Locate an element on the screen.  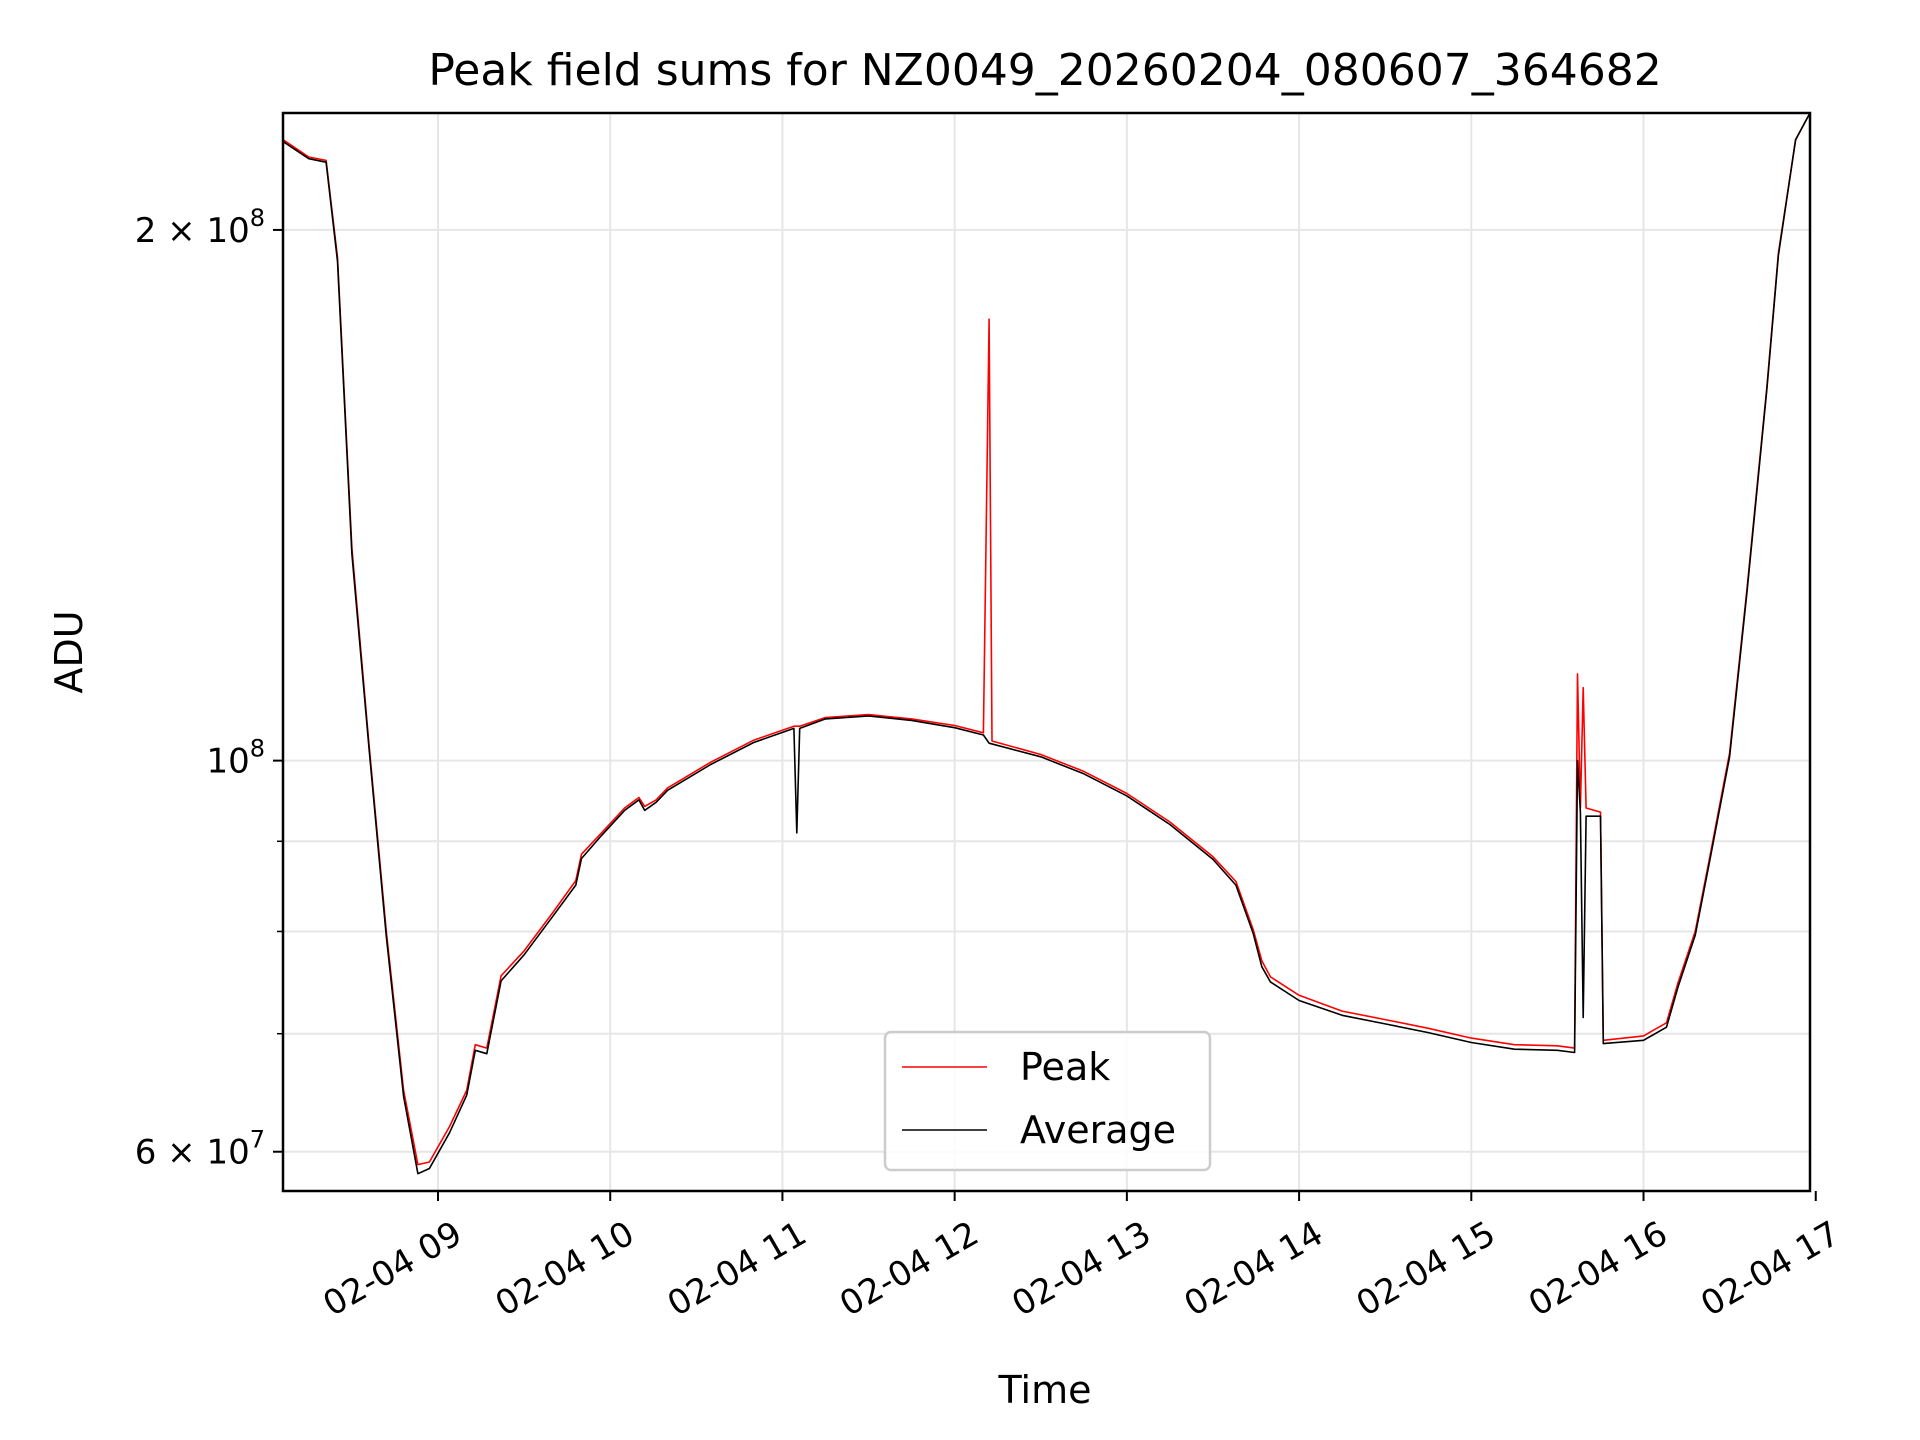
x-axis-label: Time is located at coordinates (1045, 1390).